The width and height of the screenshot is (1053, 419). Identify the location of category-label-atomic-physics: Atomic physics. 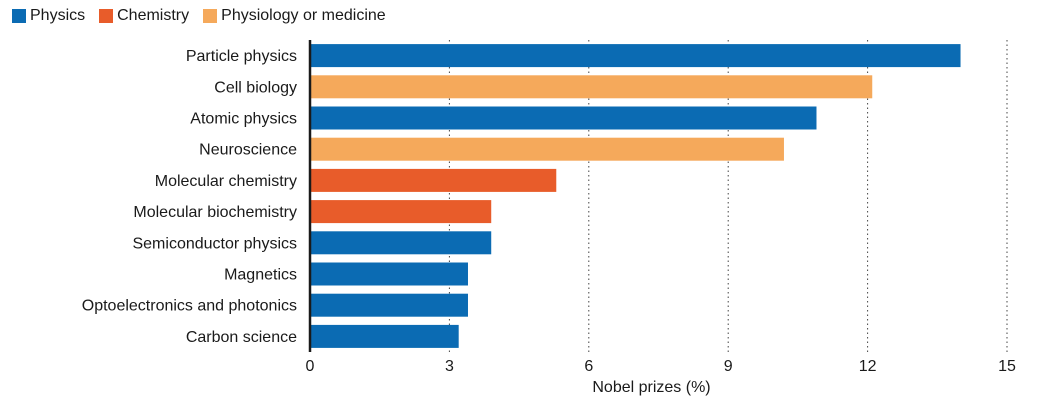
(243, 119).